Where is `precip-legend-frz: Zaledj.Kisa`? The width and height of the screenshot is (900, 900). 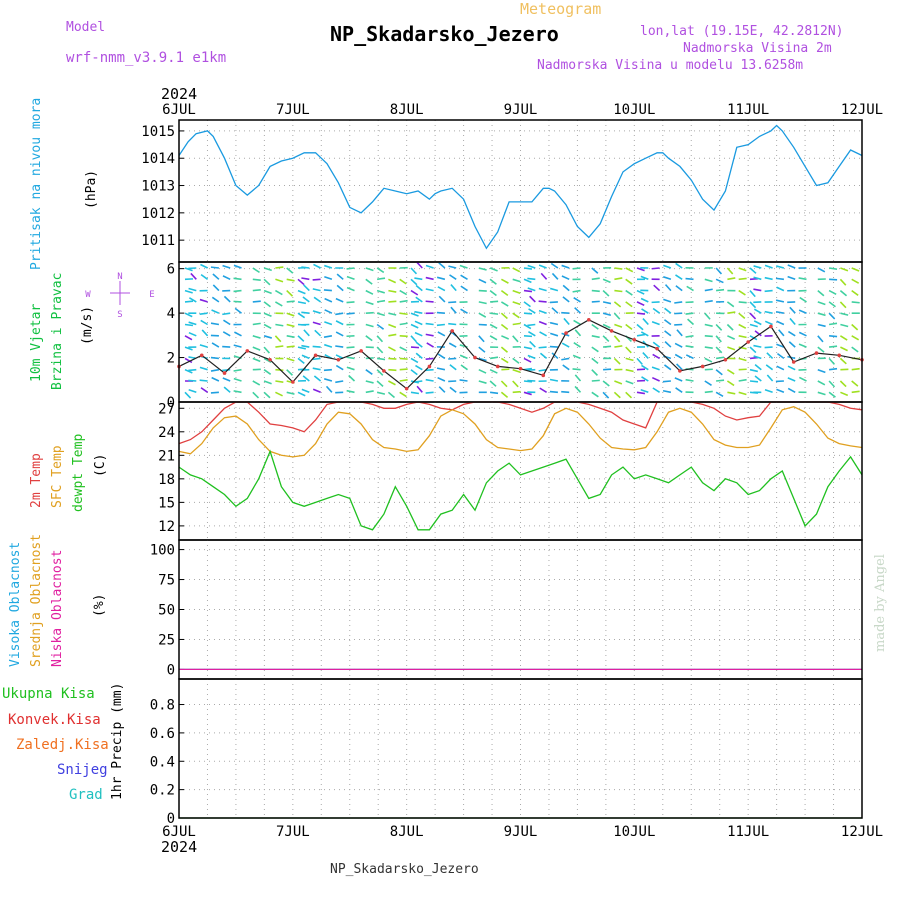 precip-legend-frz: Zaledj.Kisa is located at coordinates (62, 745).